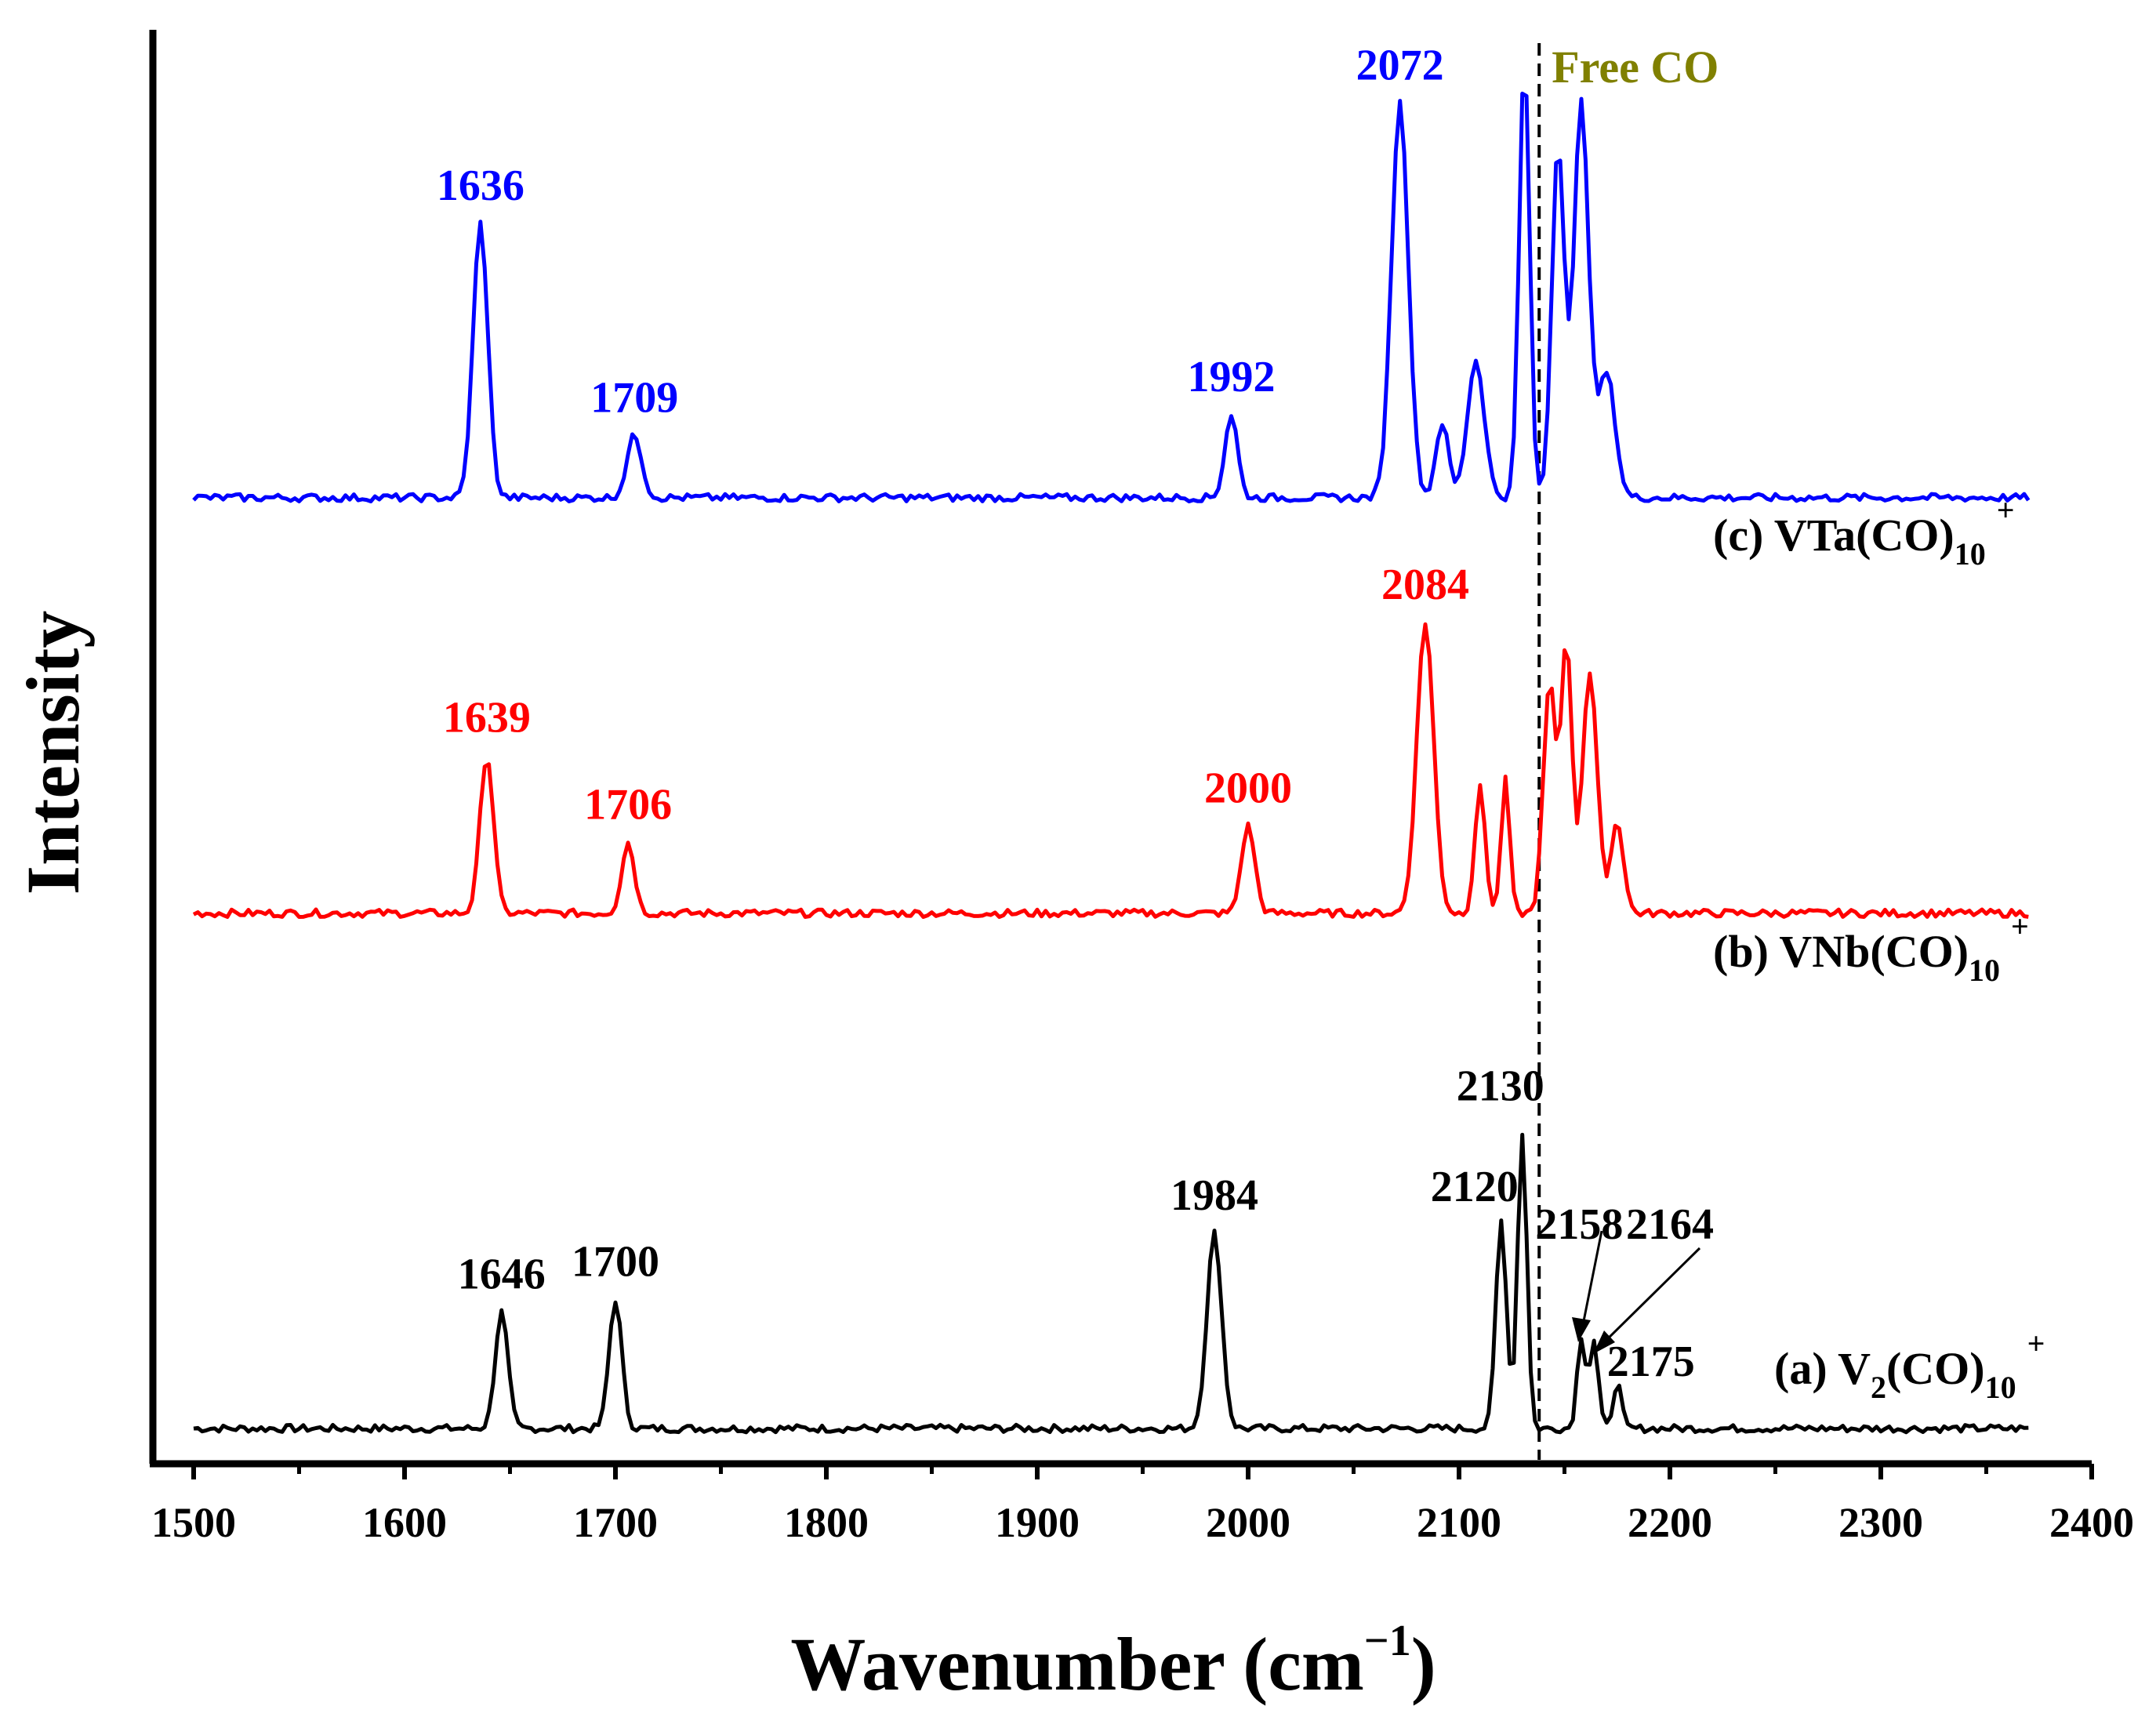 The image size is (2156, 1717). I want to click on peak-label-2084: 2084, so click(1425, 585).